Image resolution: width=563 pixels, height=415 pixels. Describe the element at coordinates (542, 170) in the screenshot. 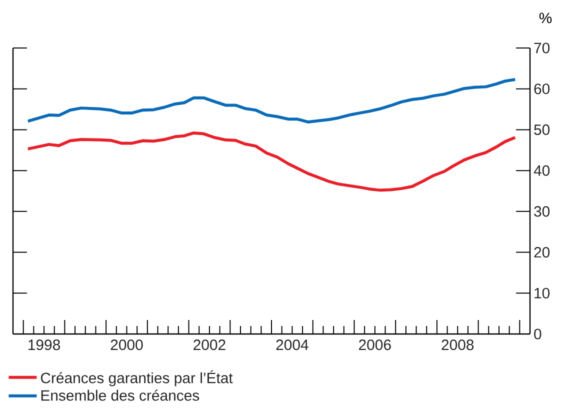

I see `y-tick-label: 40` at that location.